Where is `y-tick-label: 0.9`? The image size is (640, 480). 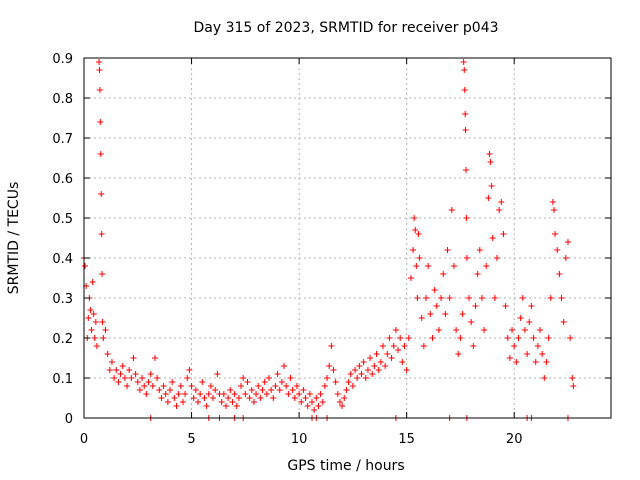
y-tick-label: 0.9 is located at coordinates (62, 59).